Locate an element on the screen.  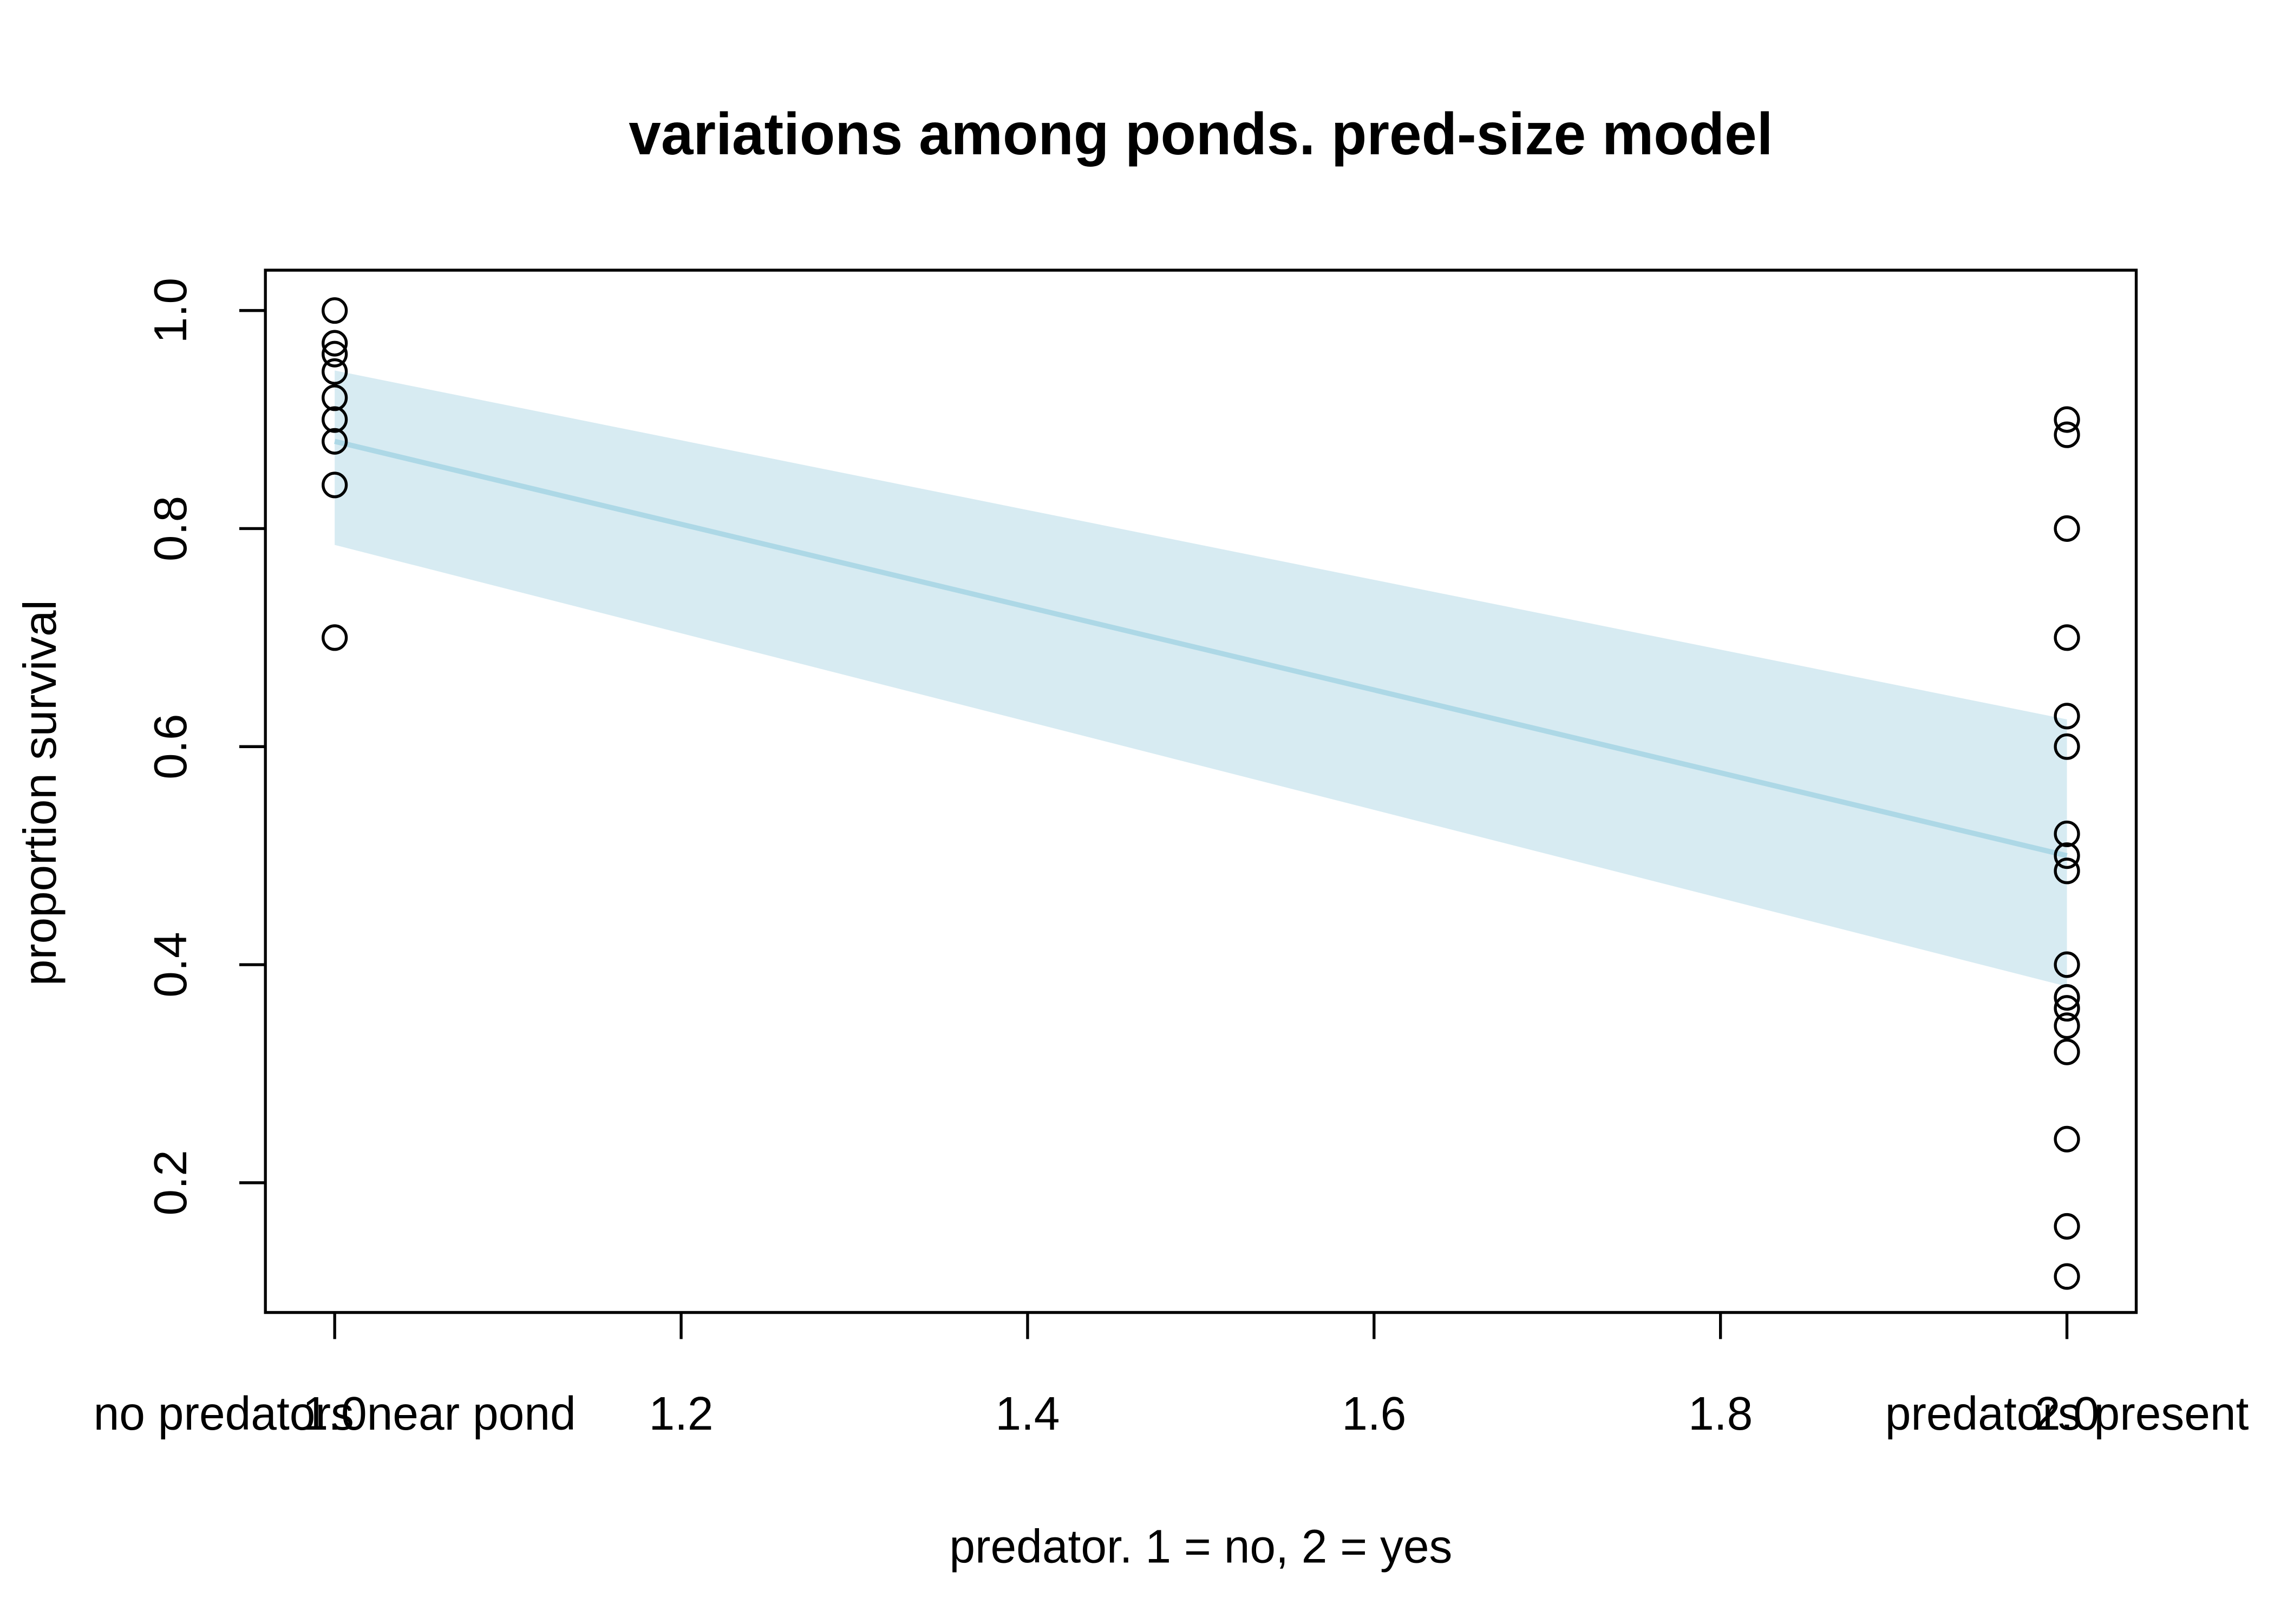
x-tick-label: 1.0 is located at coordinates (335, 1414).